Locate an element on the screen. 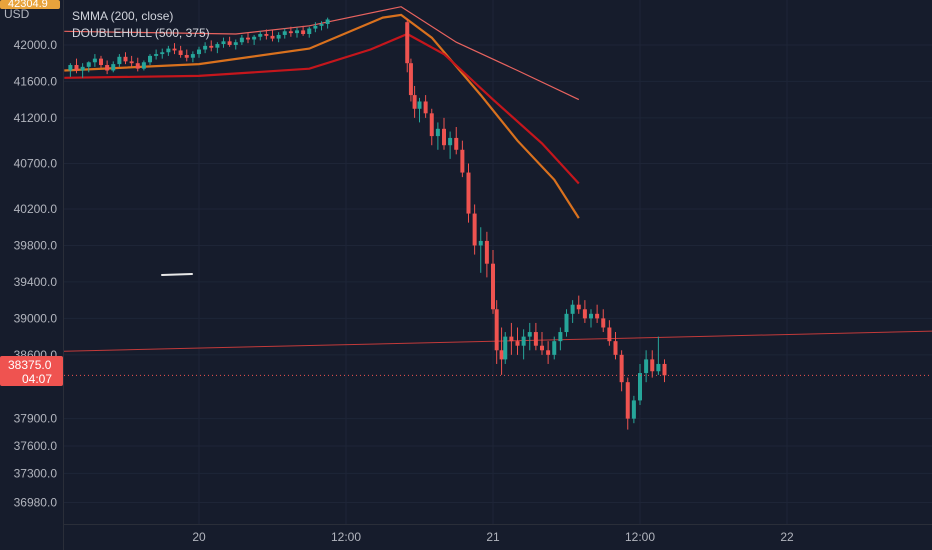 This screenshot has height=550, width=932. y-tick-label: 40700.0 is located at coordinates (36, 163).